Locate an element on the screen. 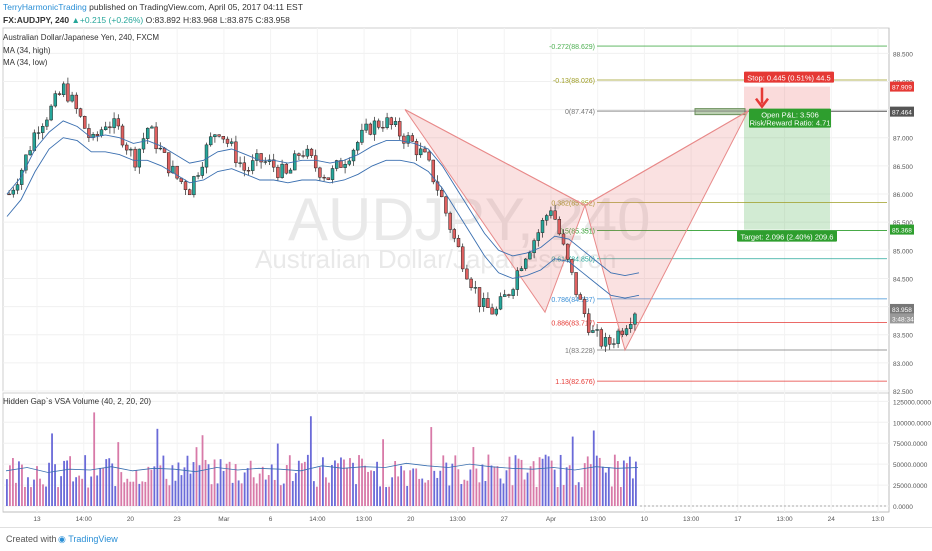 This screenshot has height=551, width=932. pnl-label-text: Open P&L: 3.506 is located at coordinates (790, 115).